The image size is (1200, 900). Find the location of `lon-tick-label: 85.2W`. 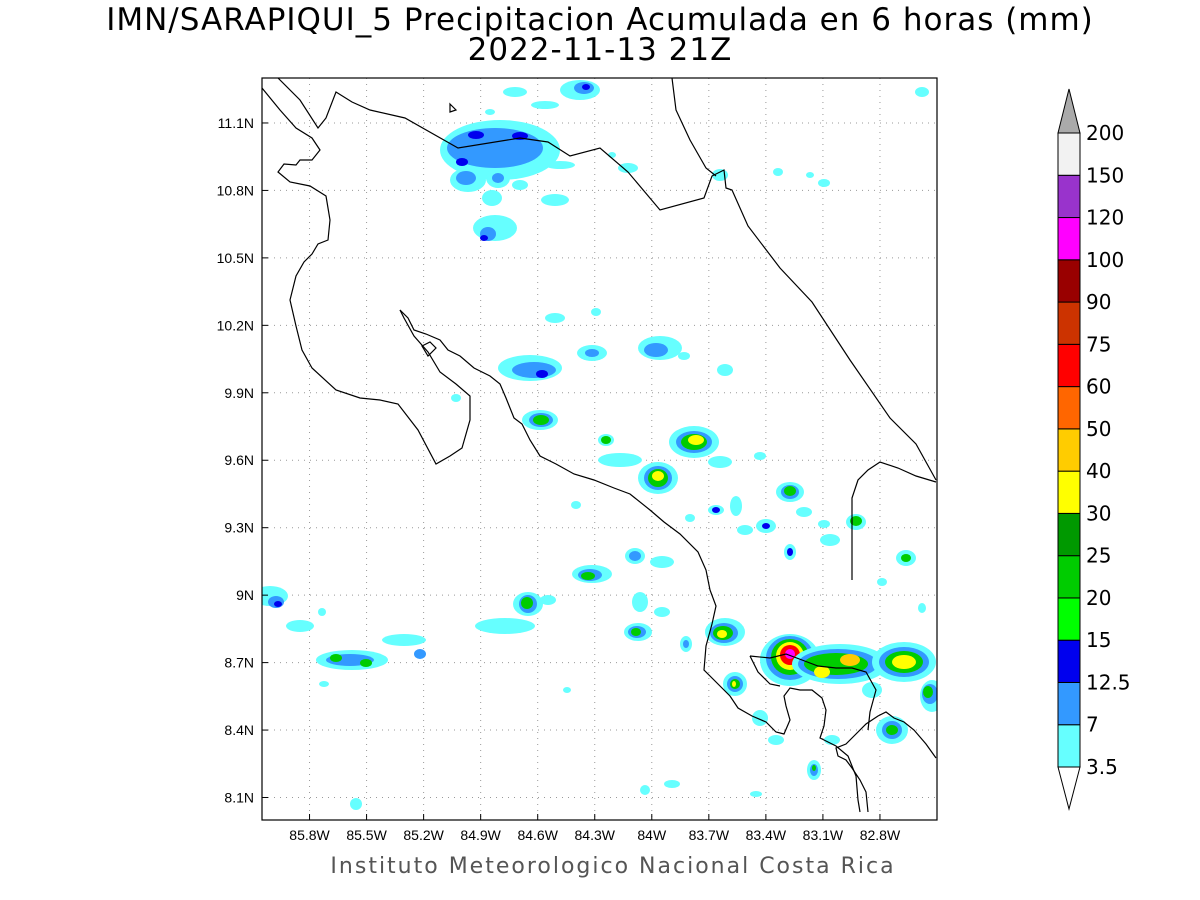

lon-tick-label: 85.2W is located at coordinates (423, 835).